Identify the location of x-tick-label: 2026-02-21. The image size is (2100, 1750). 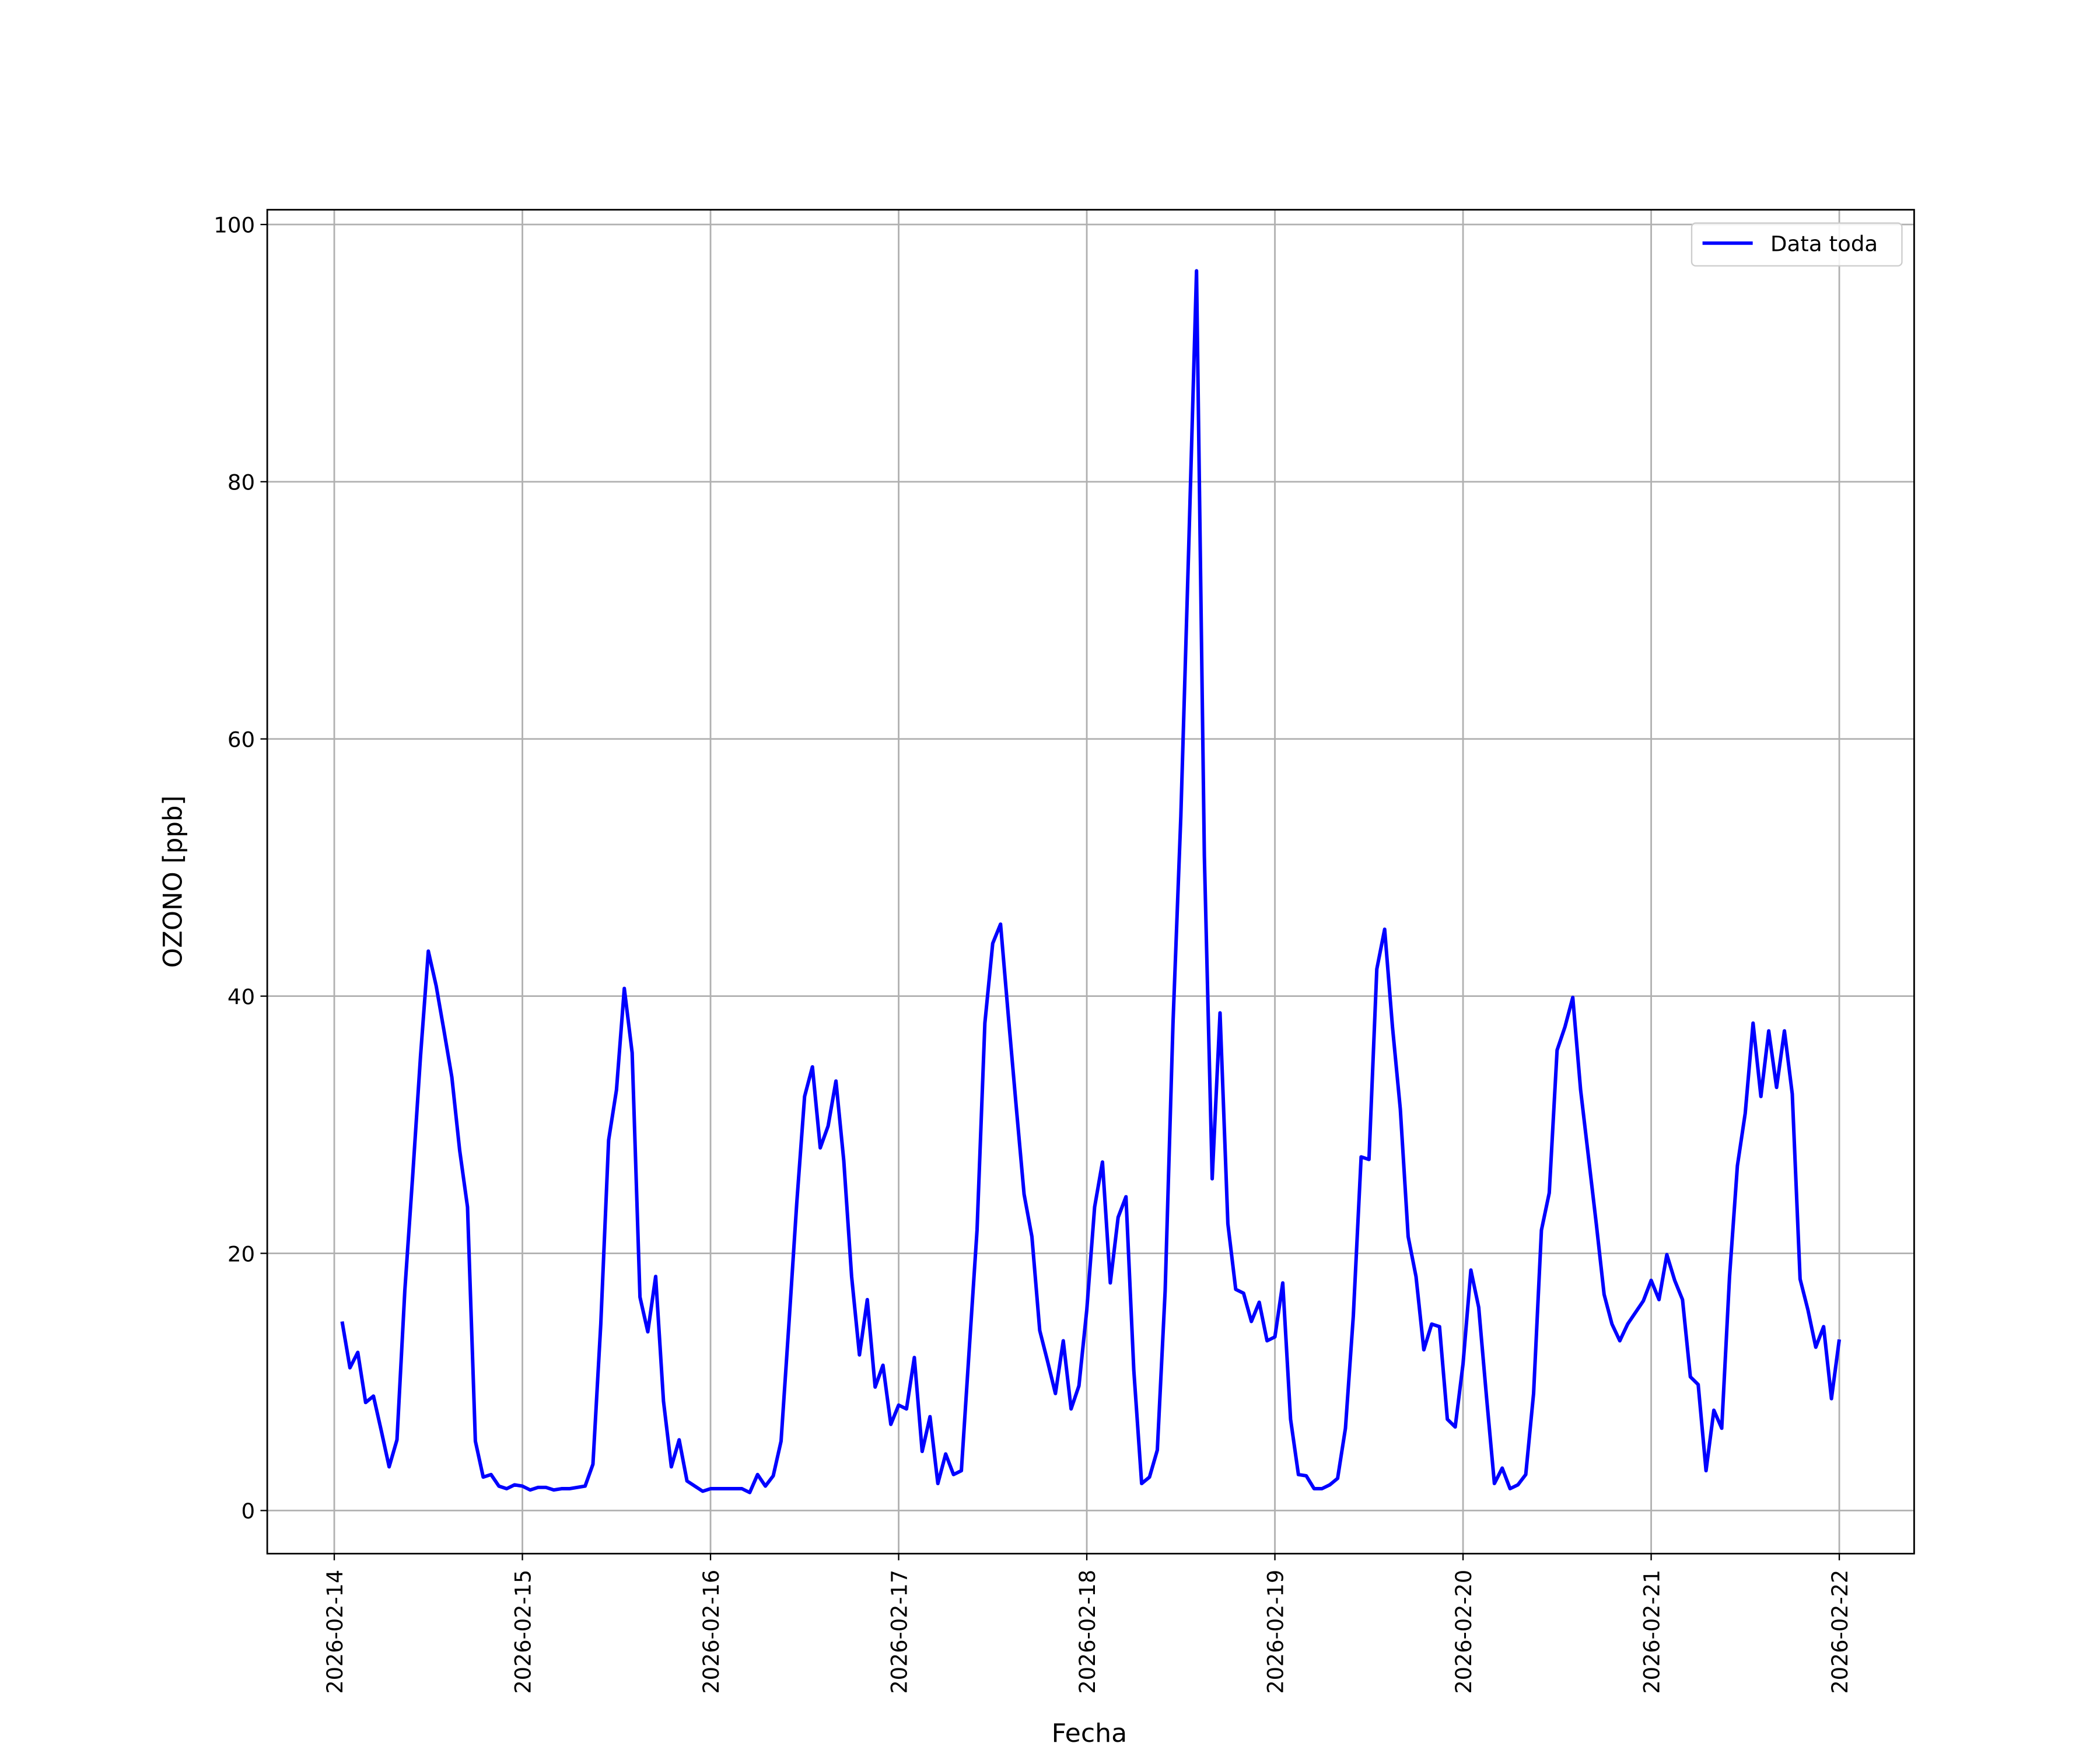
(1651, 1632).